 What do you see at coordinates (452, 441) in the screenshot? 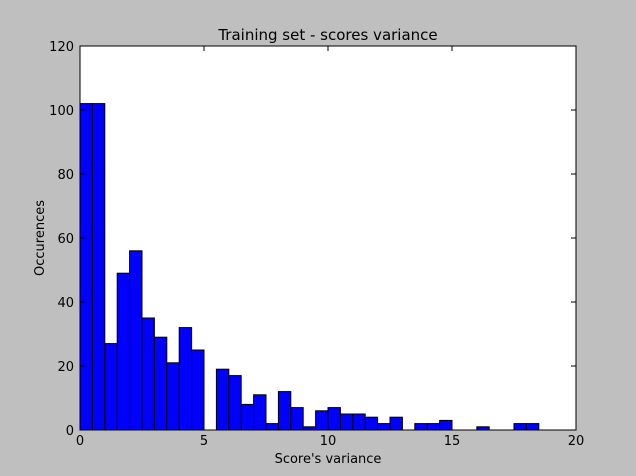
I see `x-tick-label: 15` at bounding box center [452, 441].